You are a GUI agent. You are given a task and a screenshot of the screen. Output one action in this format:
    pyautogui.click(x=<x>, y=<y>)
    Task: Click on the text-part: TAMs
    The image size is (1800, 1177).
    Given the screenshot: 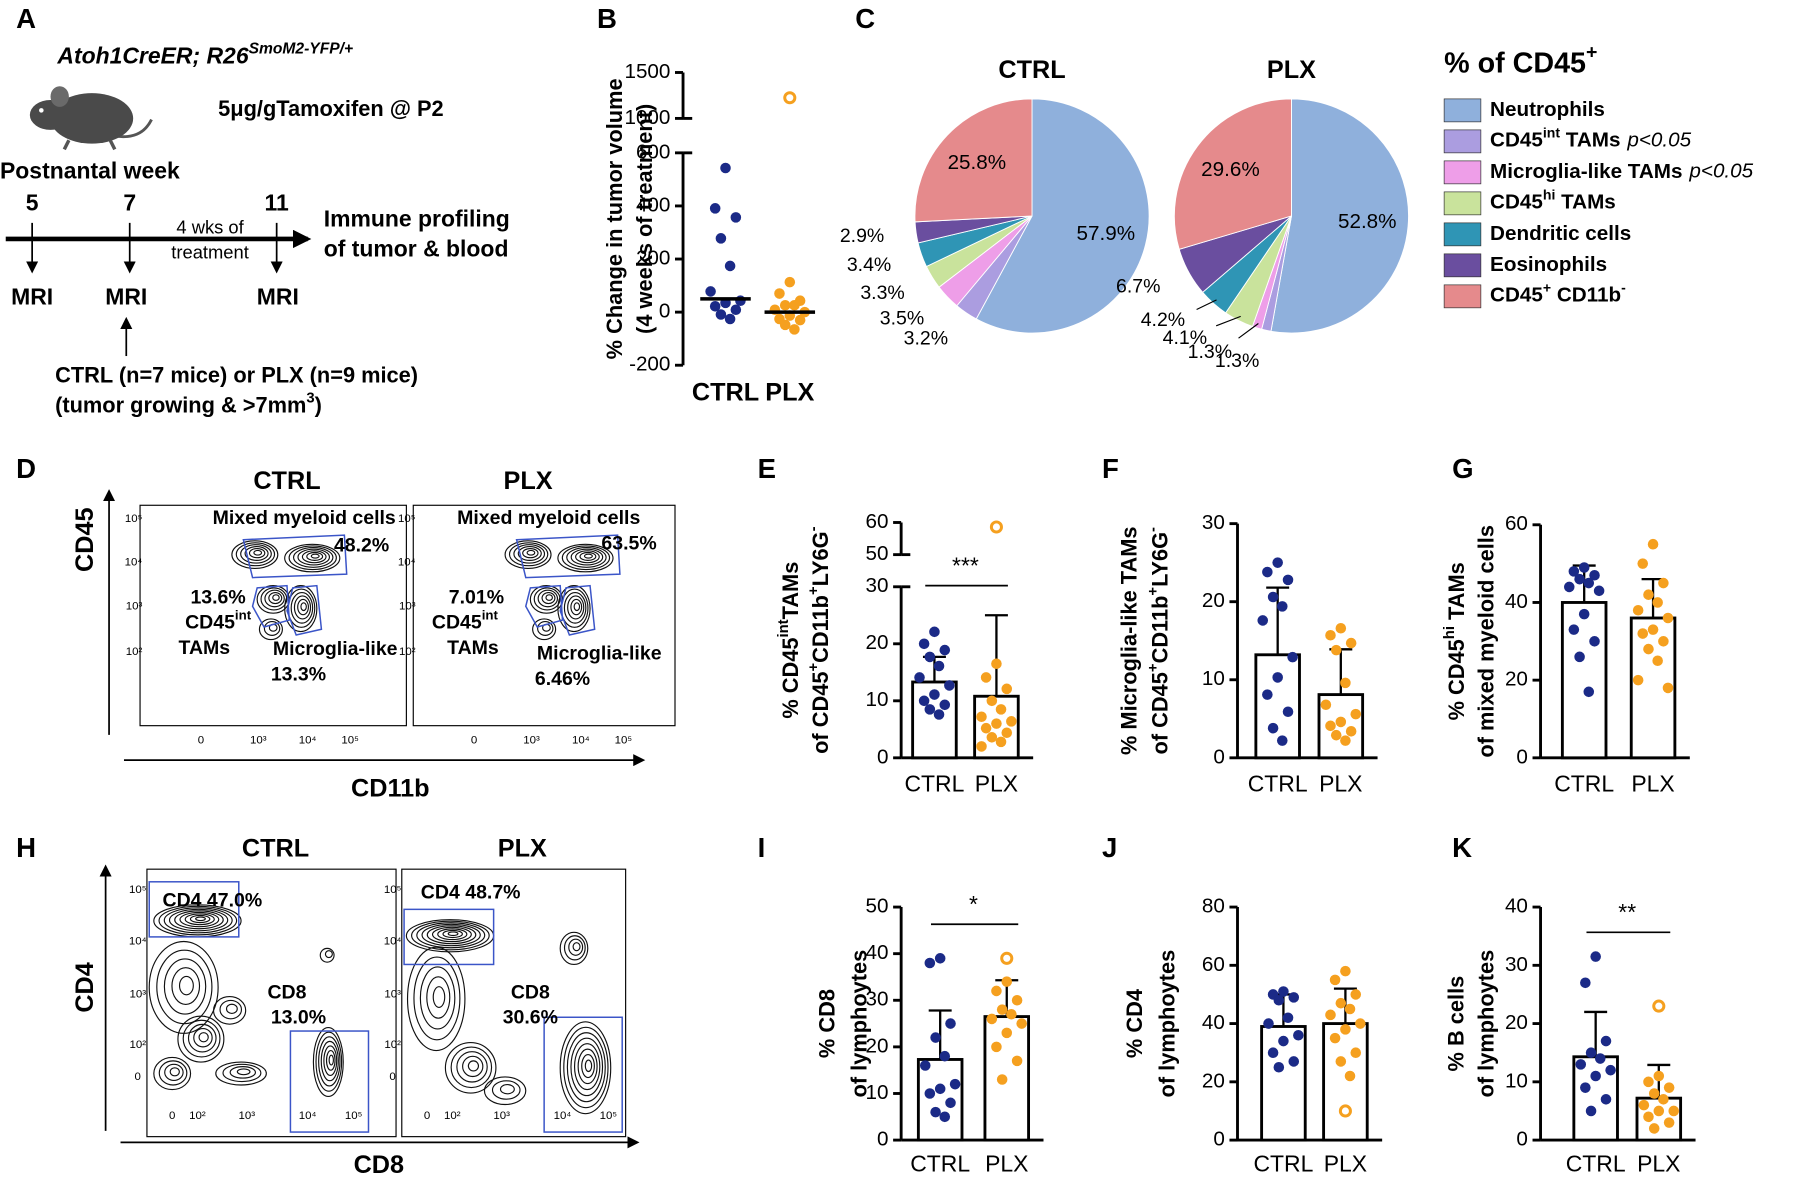 What is the action you would take?
    pyautogui.click(x=790, y=591)
    